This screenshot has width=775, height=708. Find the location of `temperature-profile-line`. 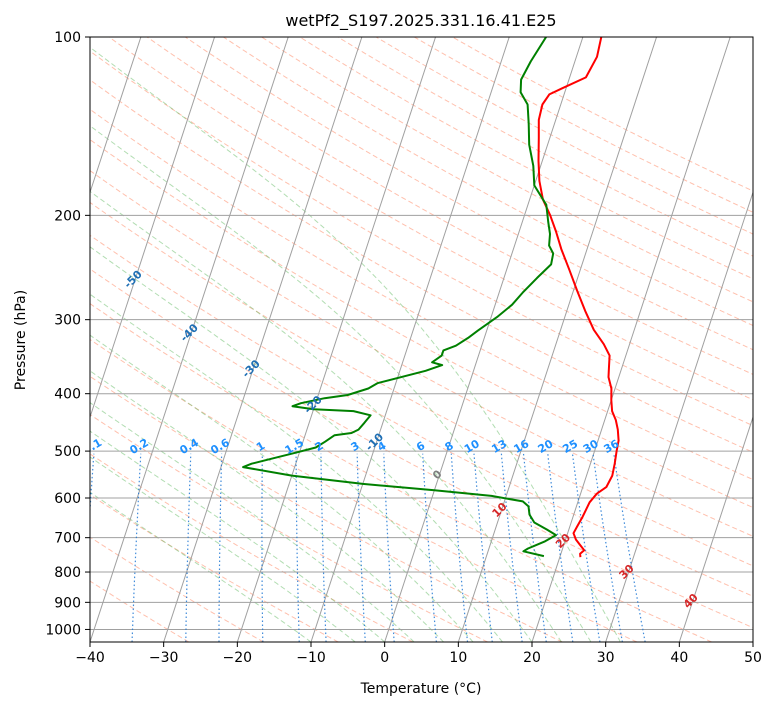

temperature-profile-line is located at coordinates (578, 297).